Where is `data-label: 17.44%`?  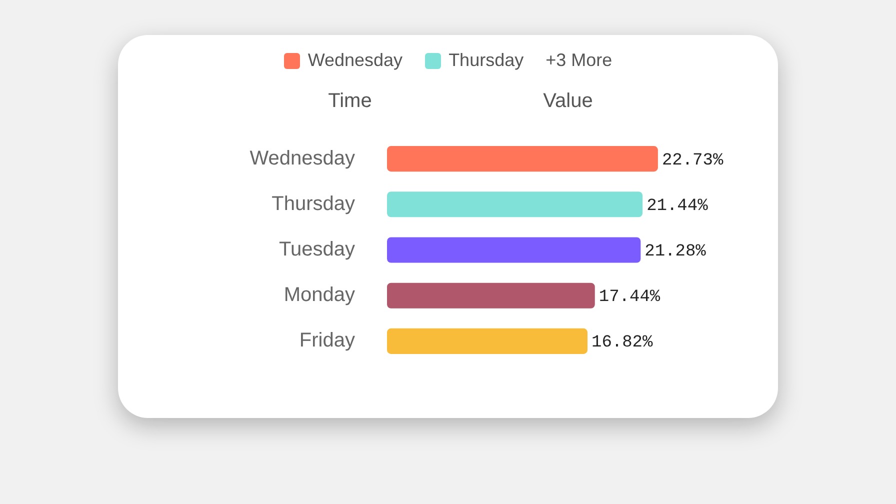
data-label: 17.44% is located at coordinates (629, 298).